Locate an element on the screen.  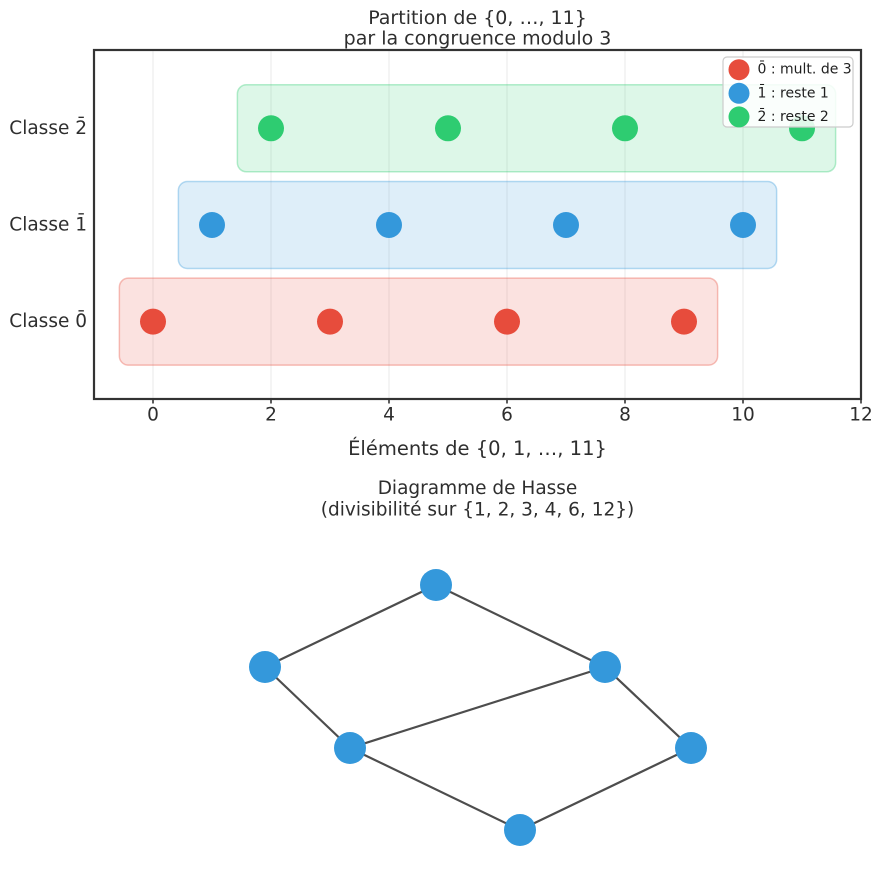
y-tick-label: Classe 0̄ is located at coordinates (48, 321).